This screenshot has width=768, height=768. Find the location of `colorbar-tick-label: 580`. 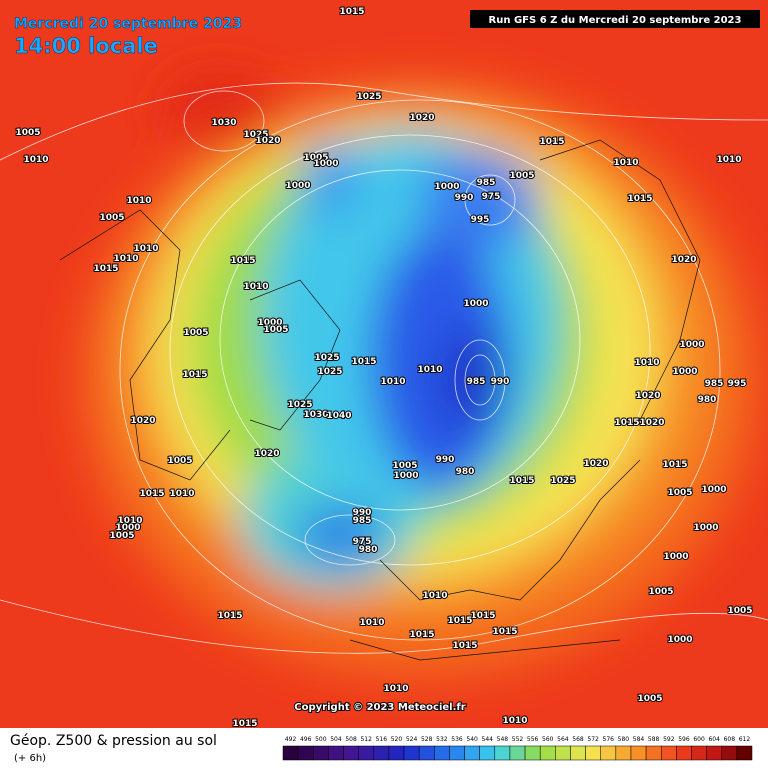

colorbar-tick-label: 580 is located at coordinates (624, 739).